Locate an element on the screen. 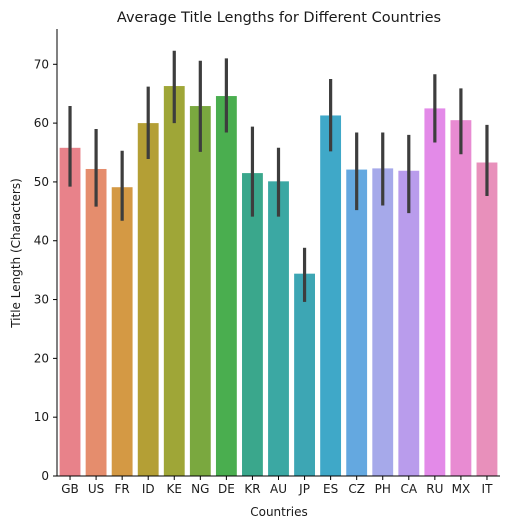  x-tick-label-id: ID is located at coordinates (148, 489).